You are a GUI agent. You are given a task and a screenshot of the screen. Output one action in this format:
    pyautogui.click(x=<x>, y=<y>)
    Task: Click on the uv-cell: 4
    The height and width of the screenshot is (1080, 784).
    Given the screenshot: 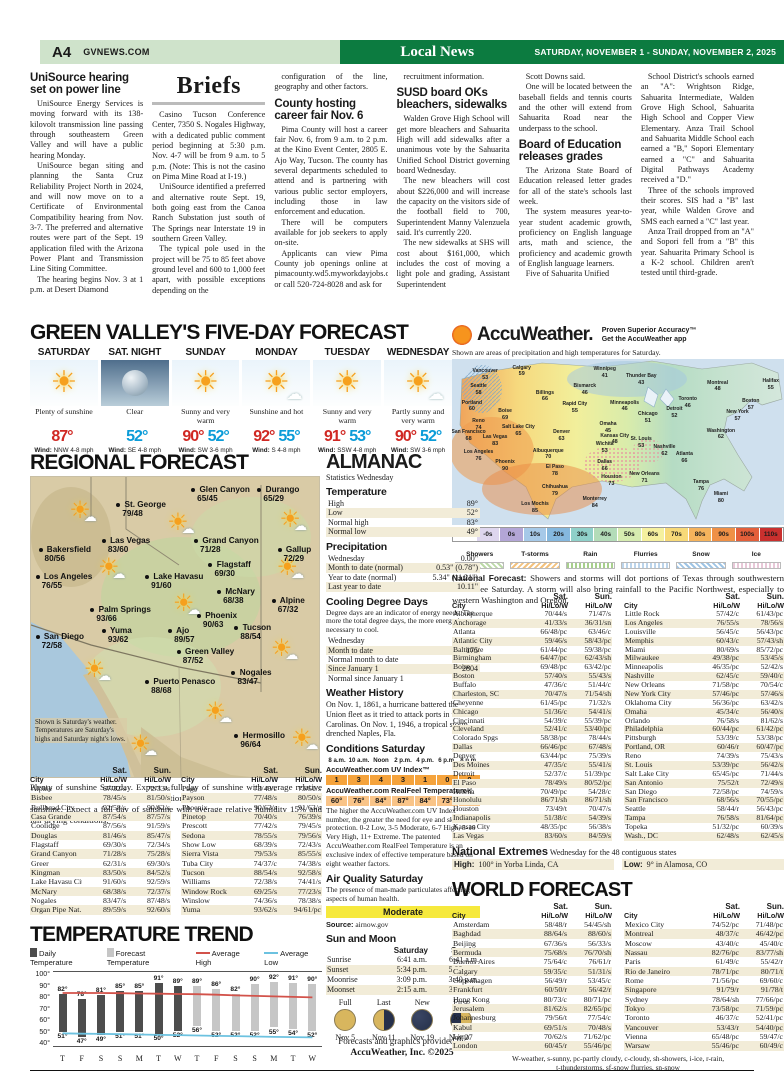 What is the action you would take?
    pyautogui.click(x=381, y=779)
    